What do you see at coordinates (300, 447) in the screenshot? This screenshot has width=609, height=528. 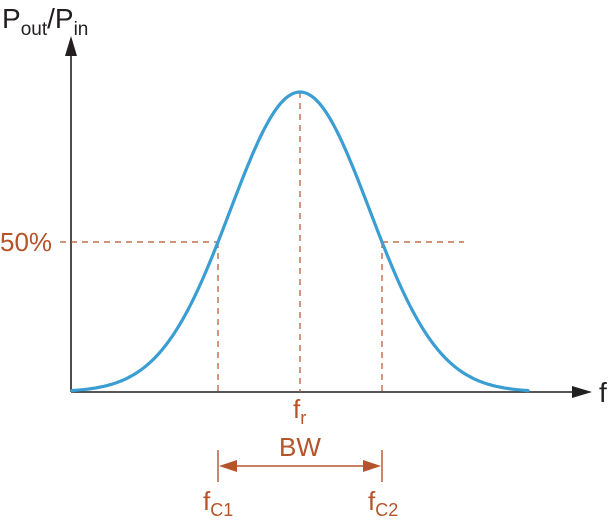 I see `bandwidth-label: BW` at bounding box center [300, 447].